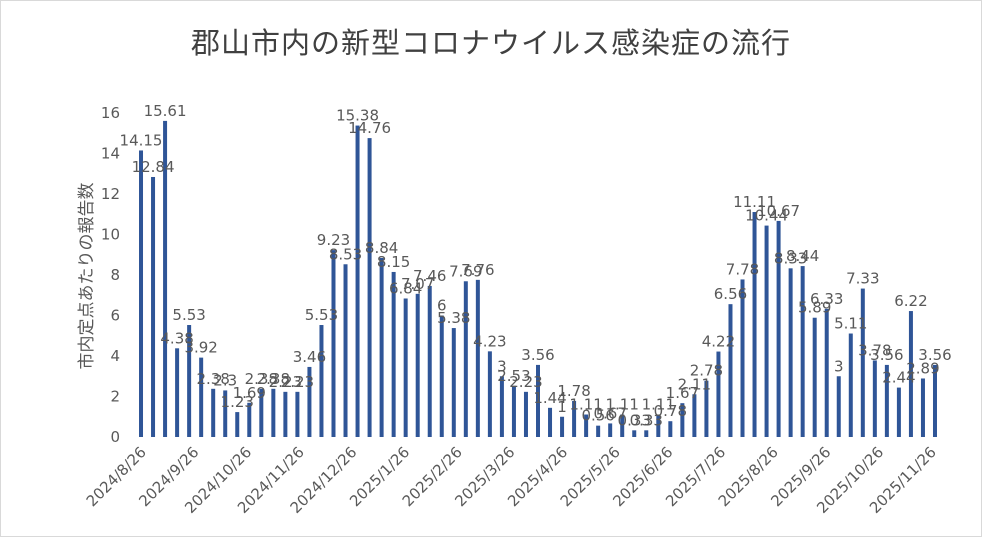 Image resolution: width=982 pixels, height=537 pixels. Describe the element at coordinates (333, 240) in the screenshot. I see `data-label: 9.23` at that location.